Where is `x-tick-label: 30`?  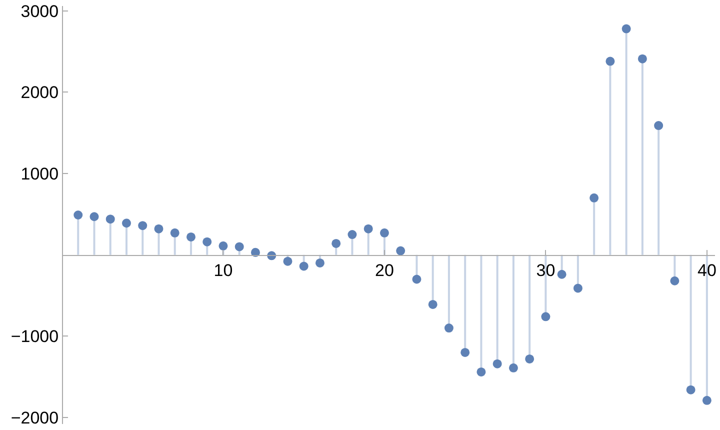
x-tick-label: 30 is located at coordinates (546, 270).